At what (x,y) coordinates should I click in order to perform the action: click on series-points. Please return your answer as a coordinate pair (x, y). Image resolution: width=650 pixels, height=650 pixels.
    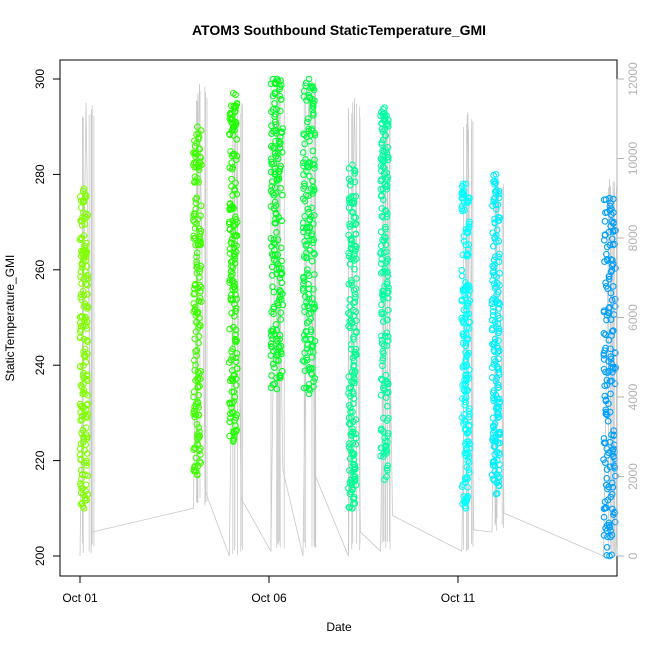
    Looking at the image, I should click on (466, 346).